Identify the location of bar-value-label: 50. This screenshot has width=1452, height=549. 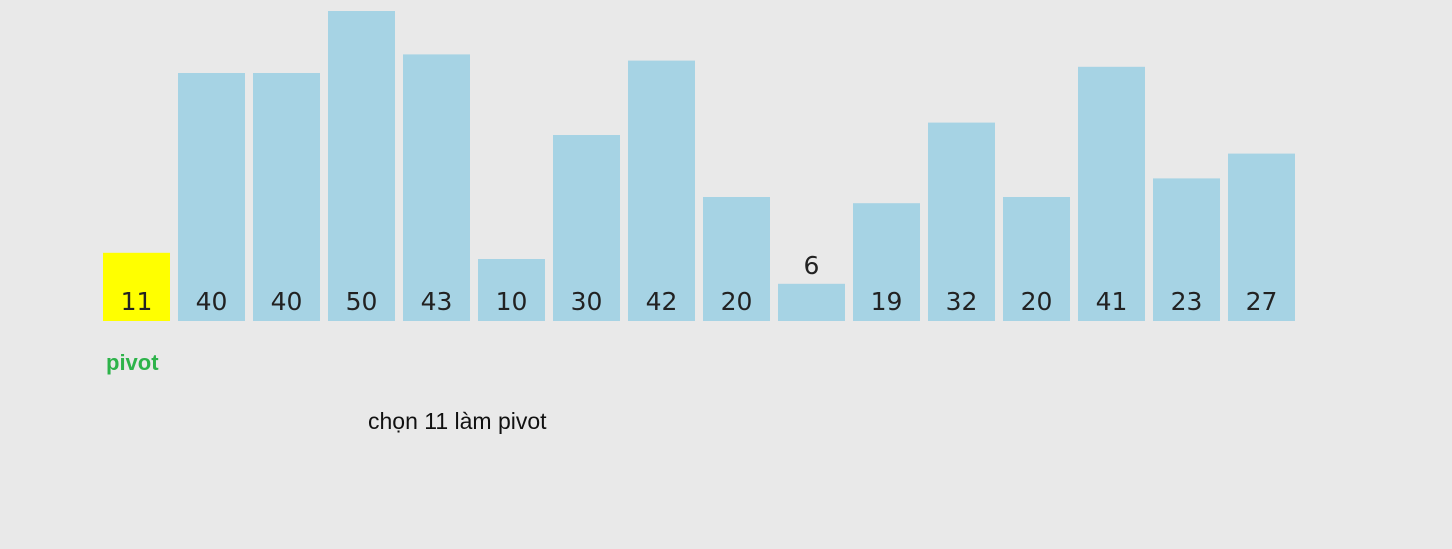
(362, 301).